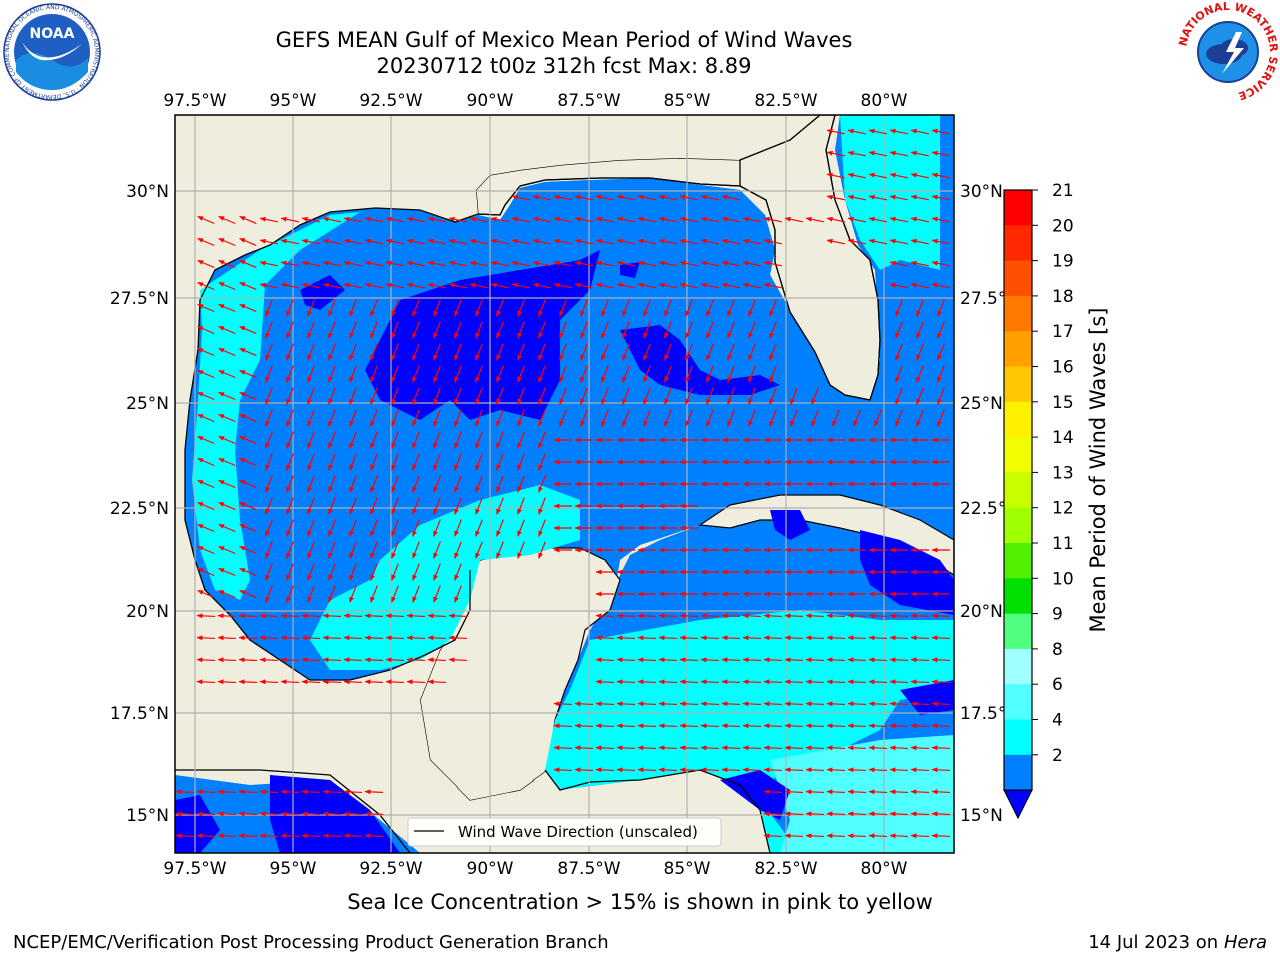 This screenshot has width=1280, height=960. Describe the element at coordinates (293, 101) in the screenshot. I see `lon-tick-top: 95°W` at that location.